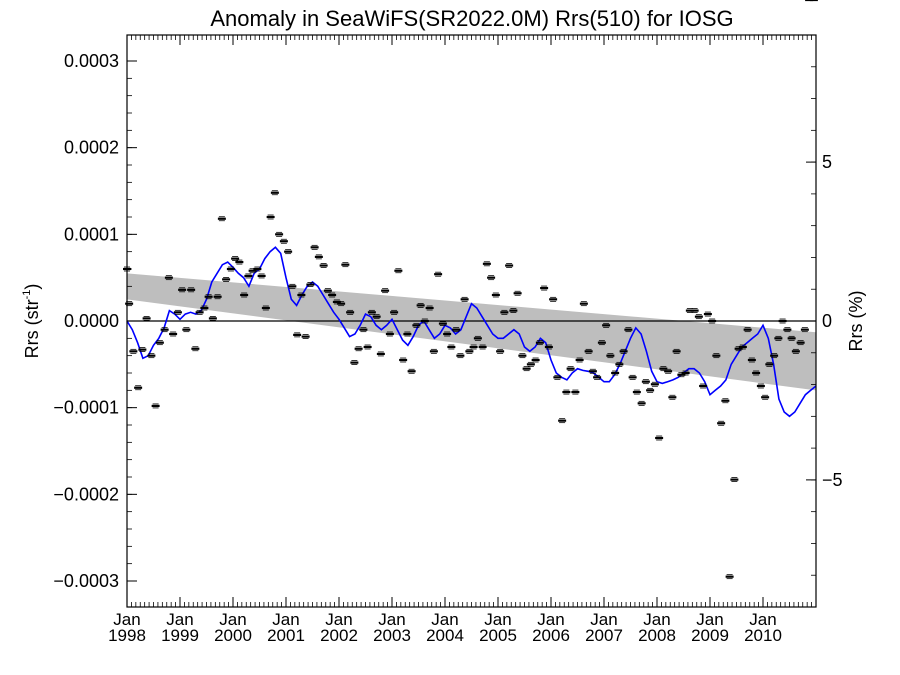 This screenshot has height=675, width=900. What do you see at coordinates (91, 61) in the screenshot?
I see `y-tick-label: 0.0003` at bounding box center [91, 61].